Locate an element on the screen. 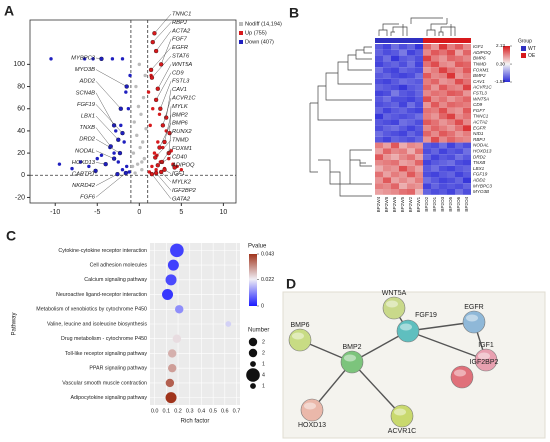 Image resolution: width=550 pixels, height=442 pixels. row-label: RBPJ is located at coordinates (479, 139).